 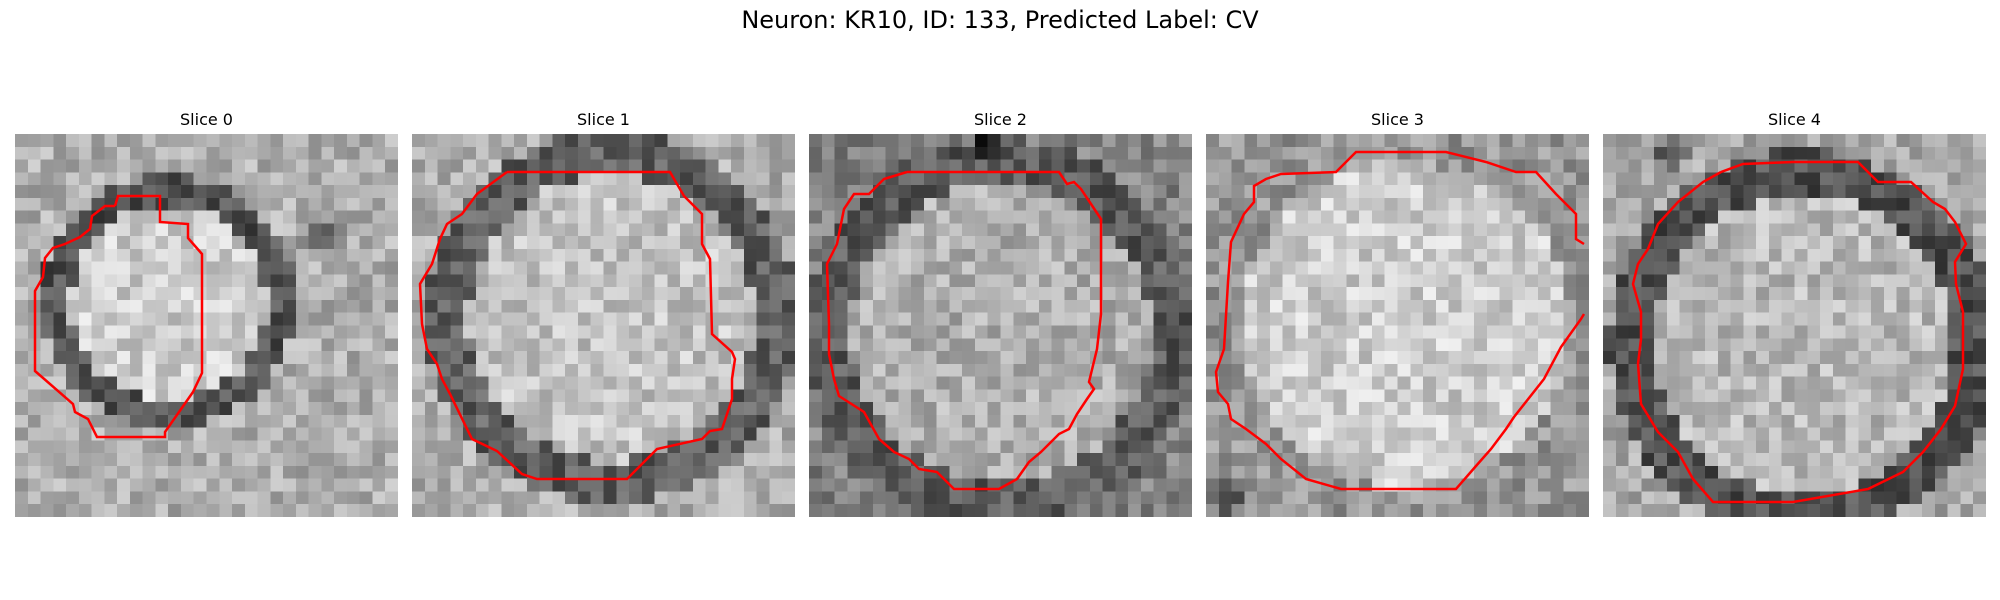 I want to click on slice-panel-0: Slice 0, so click(x=206, y=312).